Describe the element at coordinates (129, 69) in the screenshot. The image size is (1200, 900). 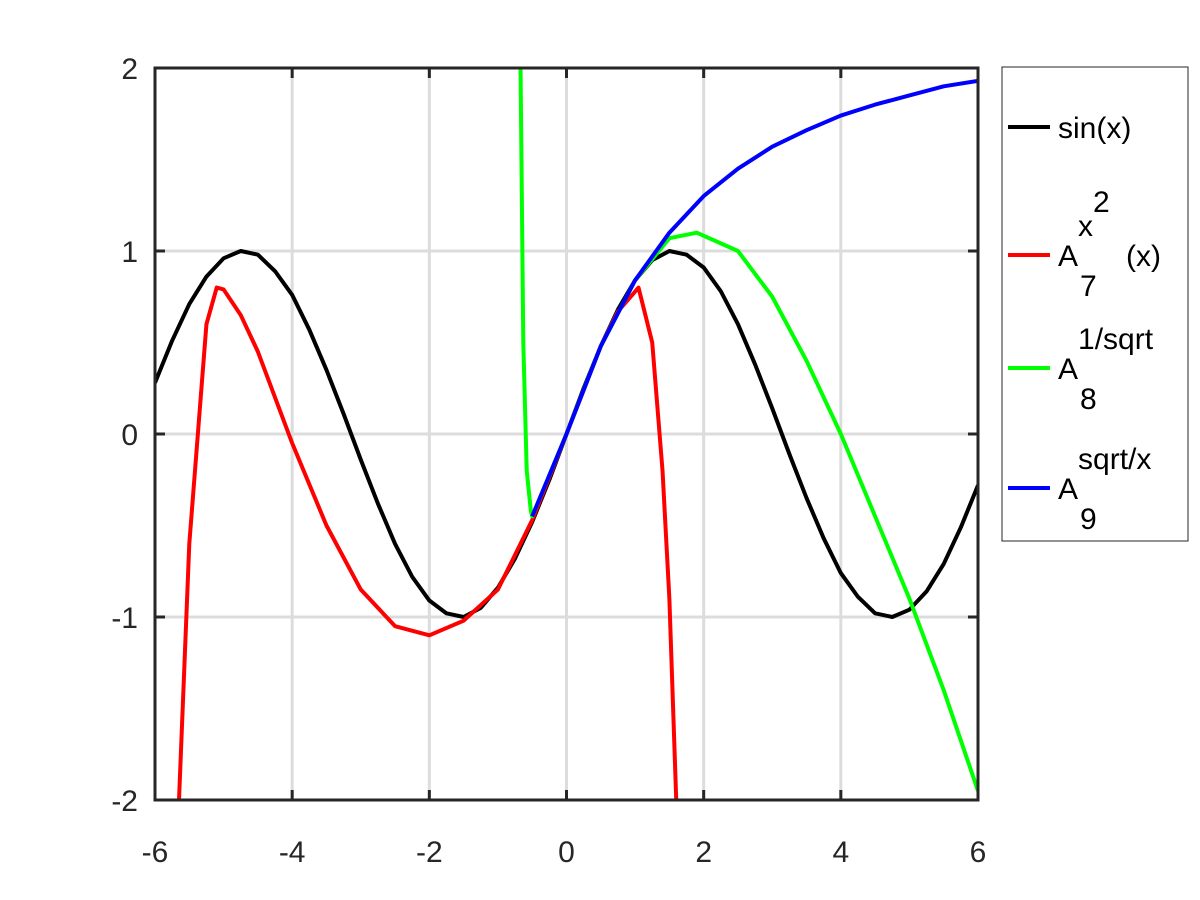
I see `y-tick-label: 2` at that location.